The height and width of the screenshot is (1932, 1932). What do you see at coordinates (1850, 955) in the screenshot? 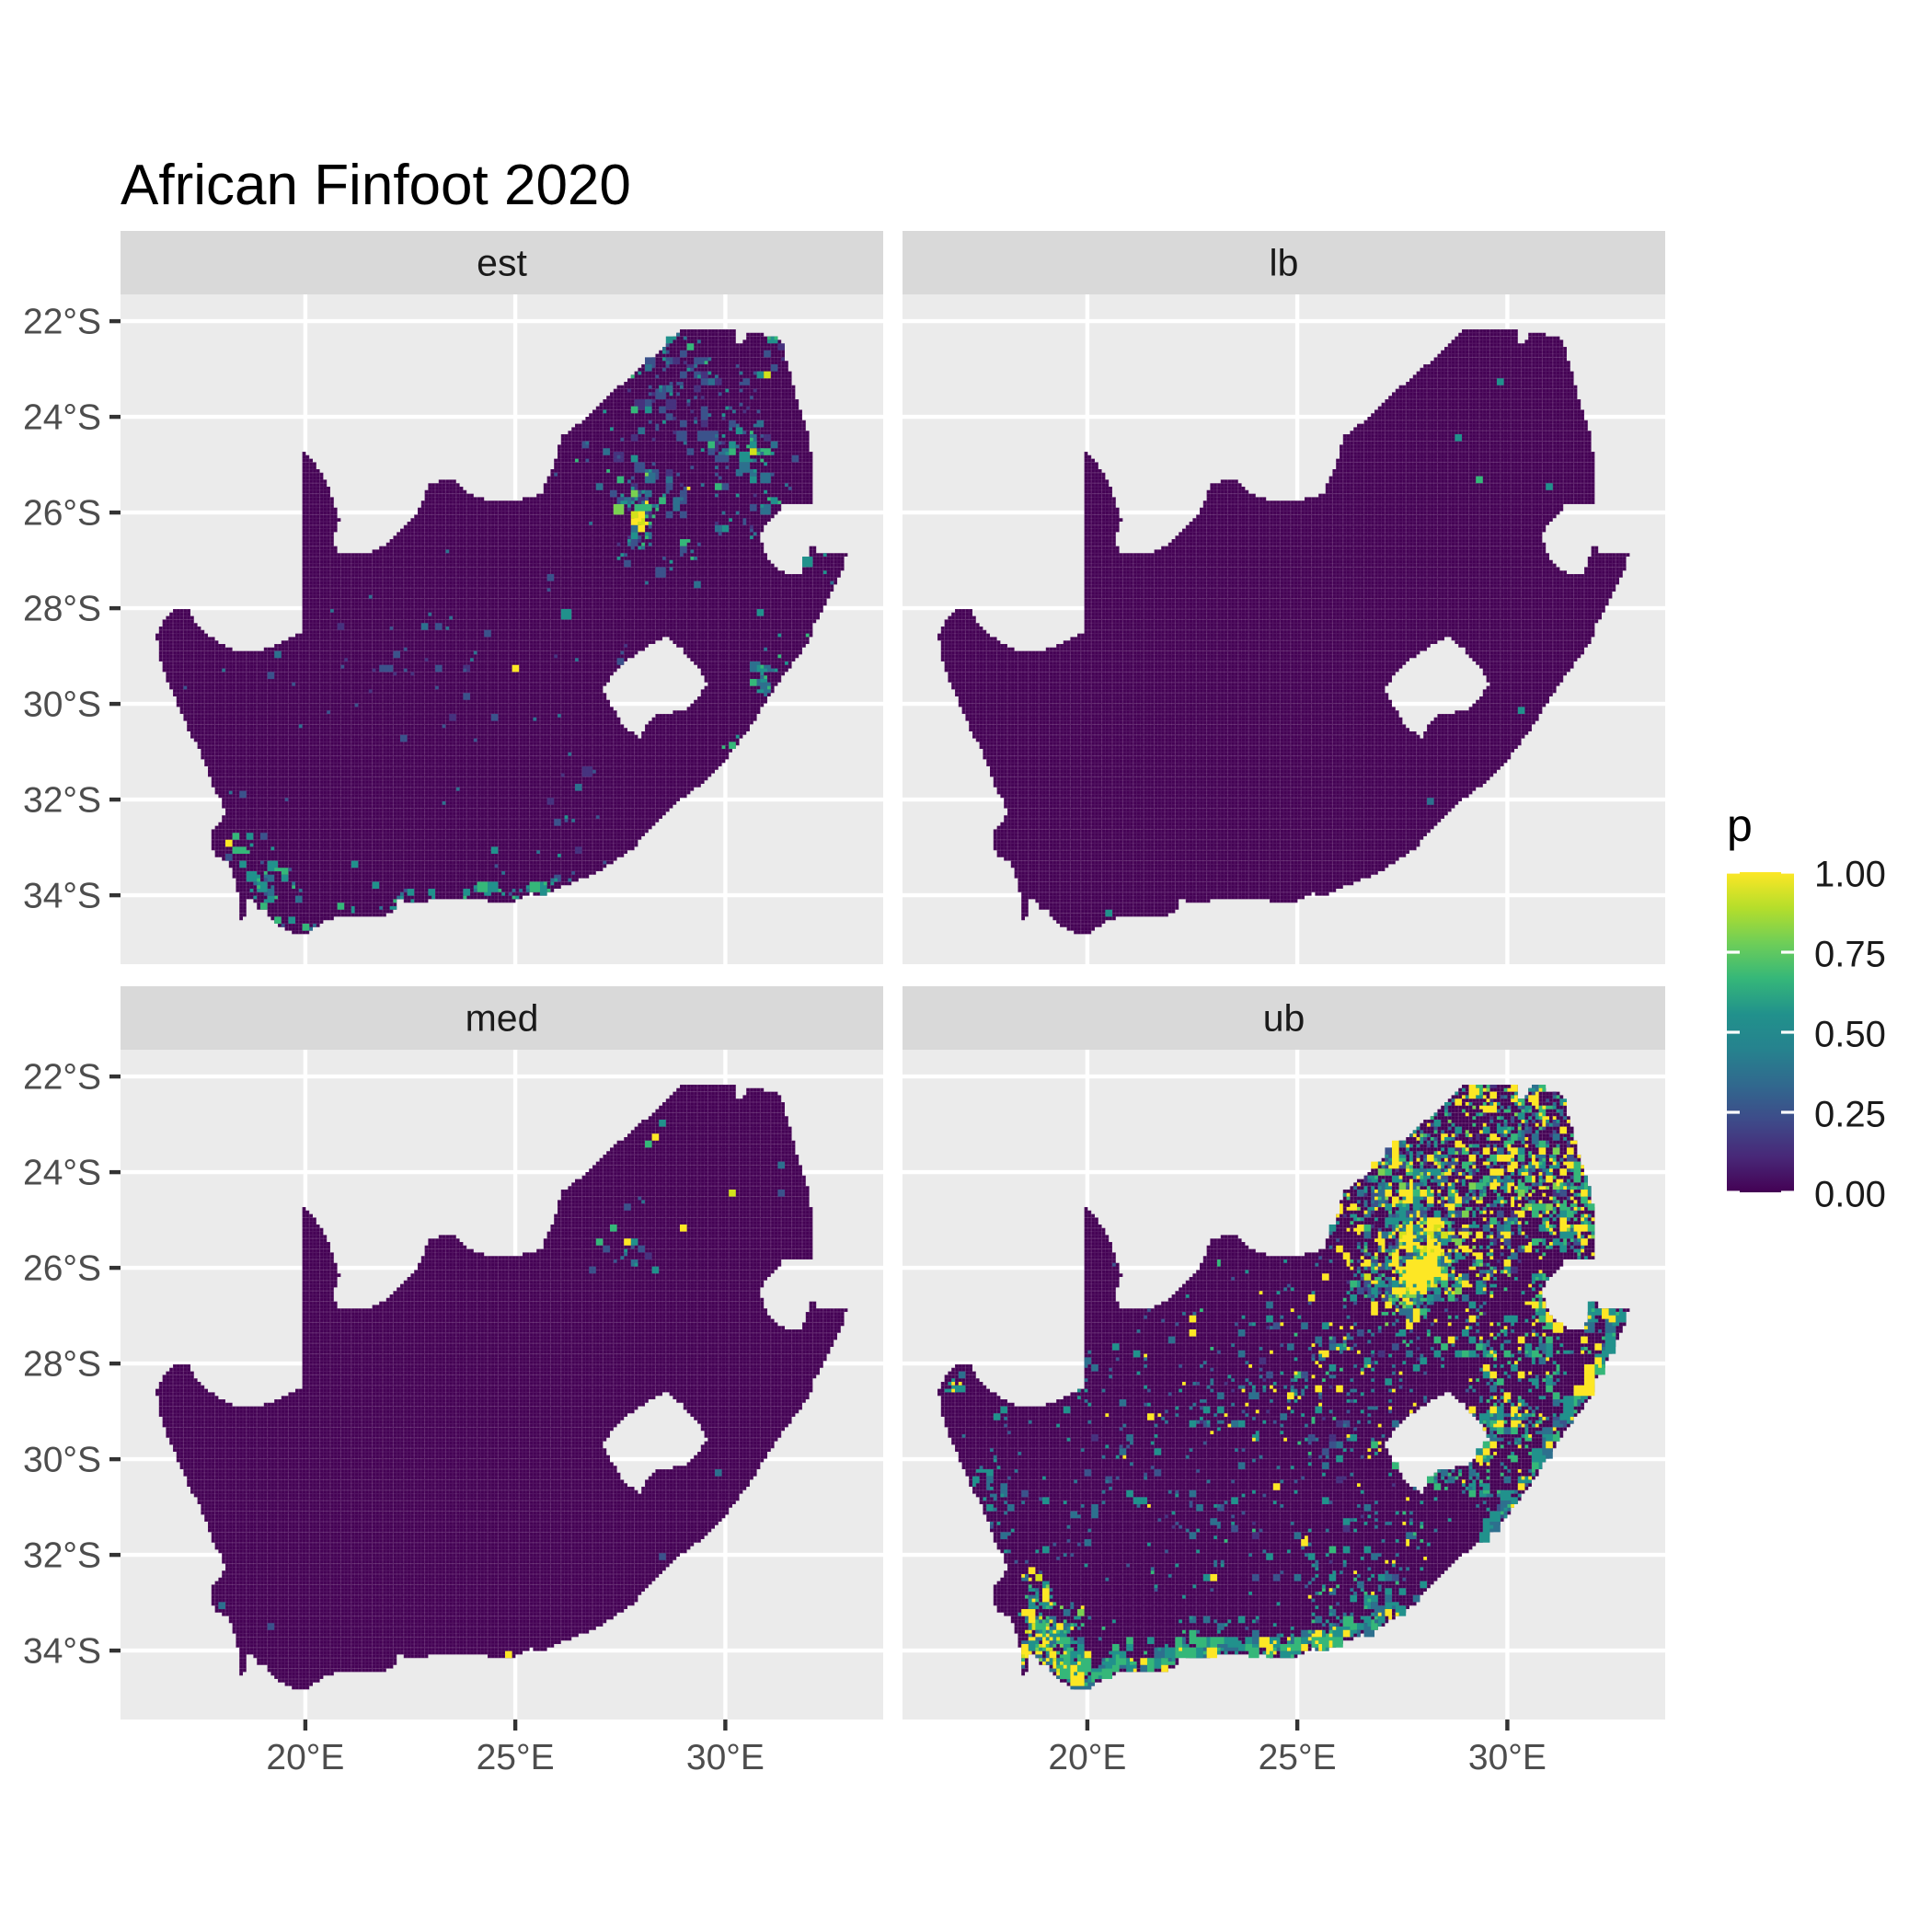
I see `svg-text: 0.75` at bounding box center [1850, 955].